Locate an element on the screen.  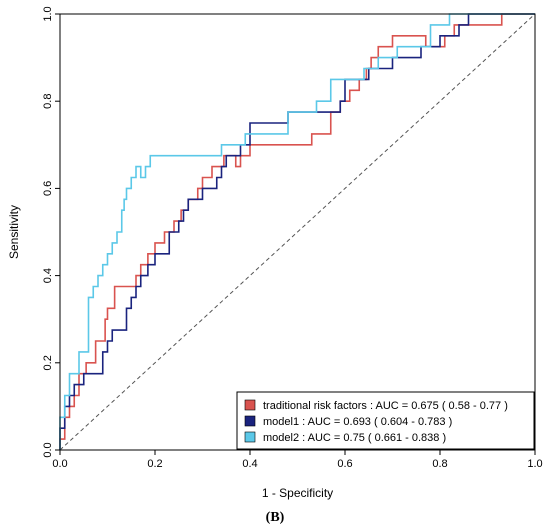
x-axis: 0.0 0.2 0.4 0.6 0.8 1.0 is located at coordinates (297, 460).